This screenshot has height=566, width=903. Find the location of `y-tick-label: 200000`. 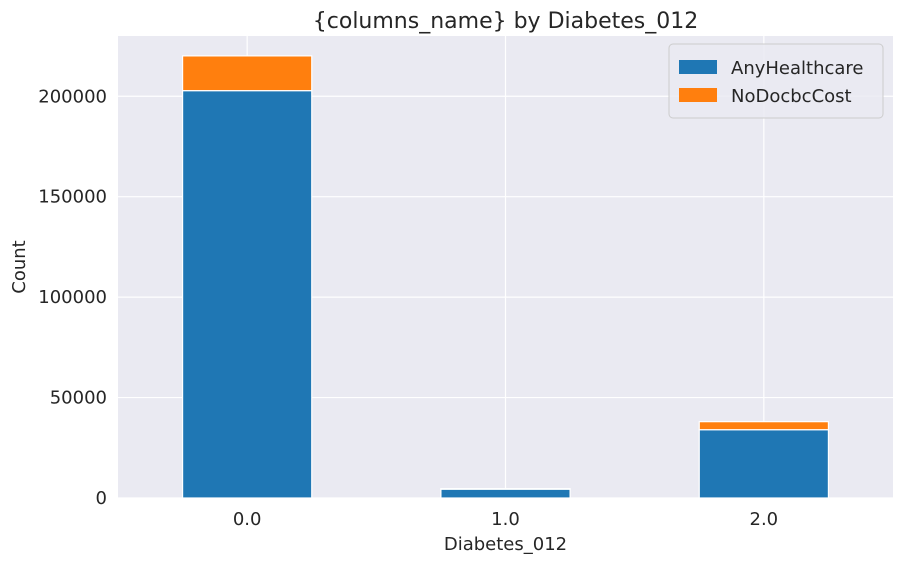

y-tick-label: 200000 is located at coordinates (72, 96).